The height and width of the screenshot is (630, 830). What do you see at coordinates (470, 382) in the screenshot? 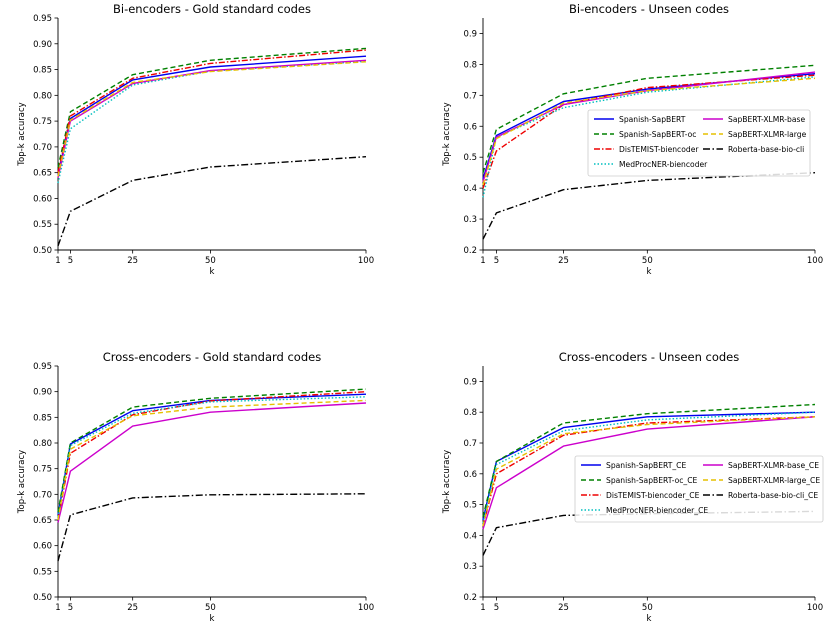
I see `y-tick-label: 0.9` at bounding box center [470, 382].